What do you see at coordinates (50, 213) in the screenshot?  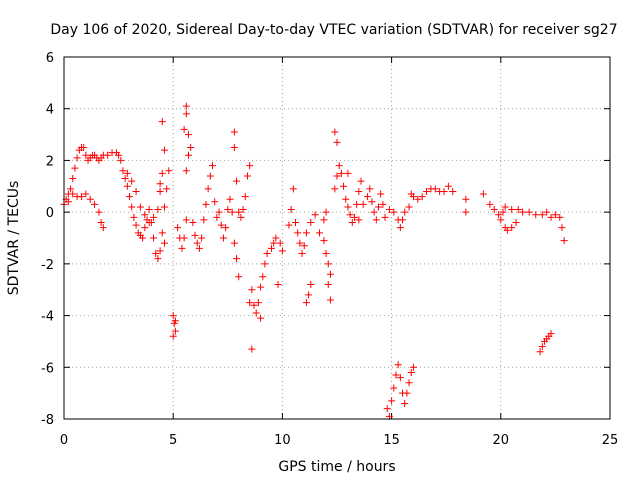 I see `y-tick-label: 0` at bounding box center [50, 213].